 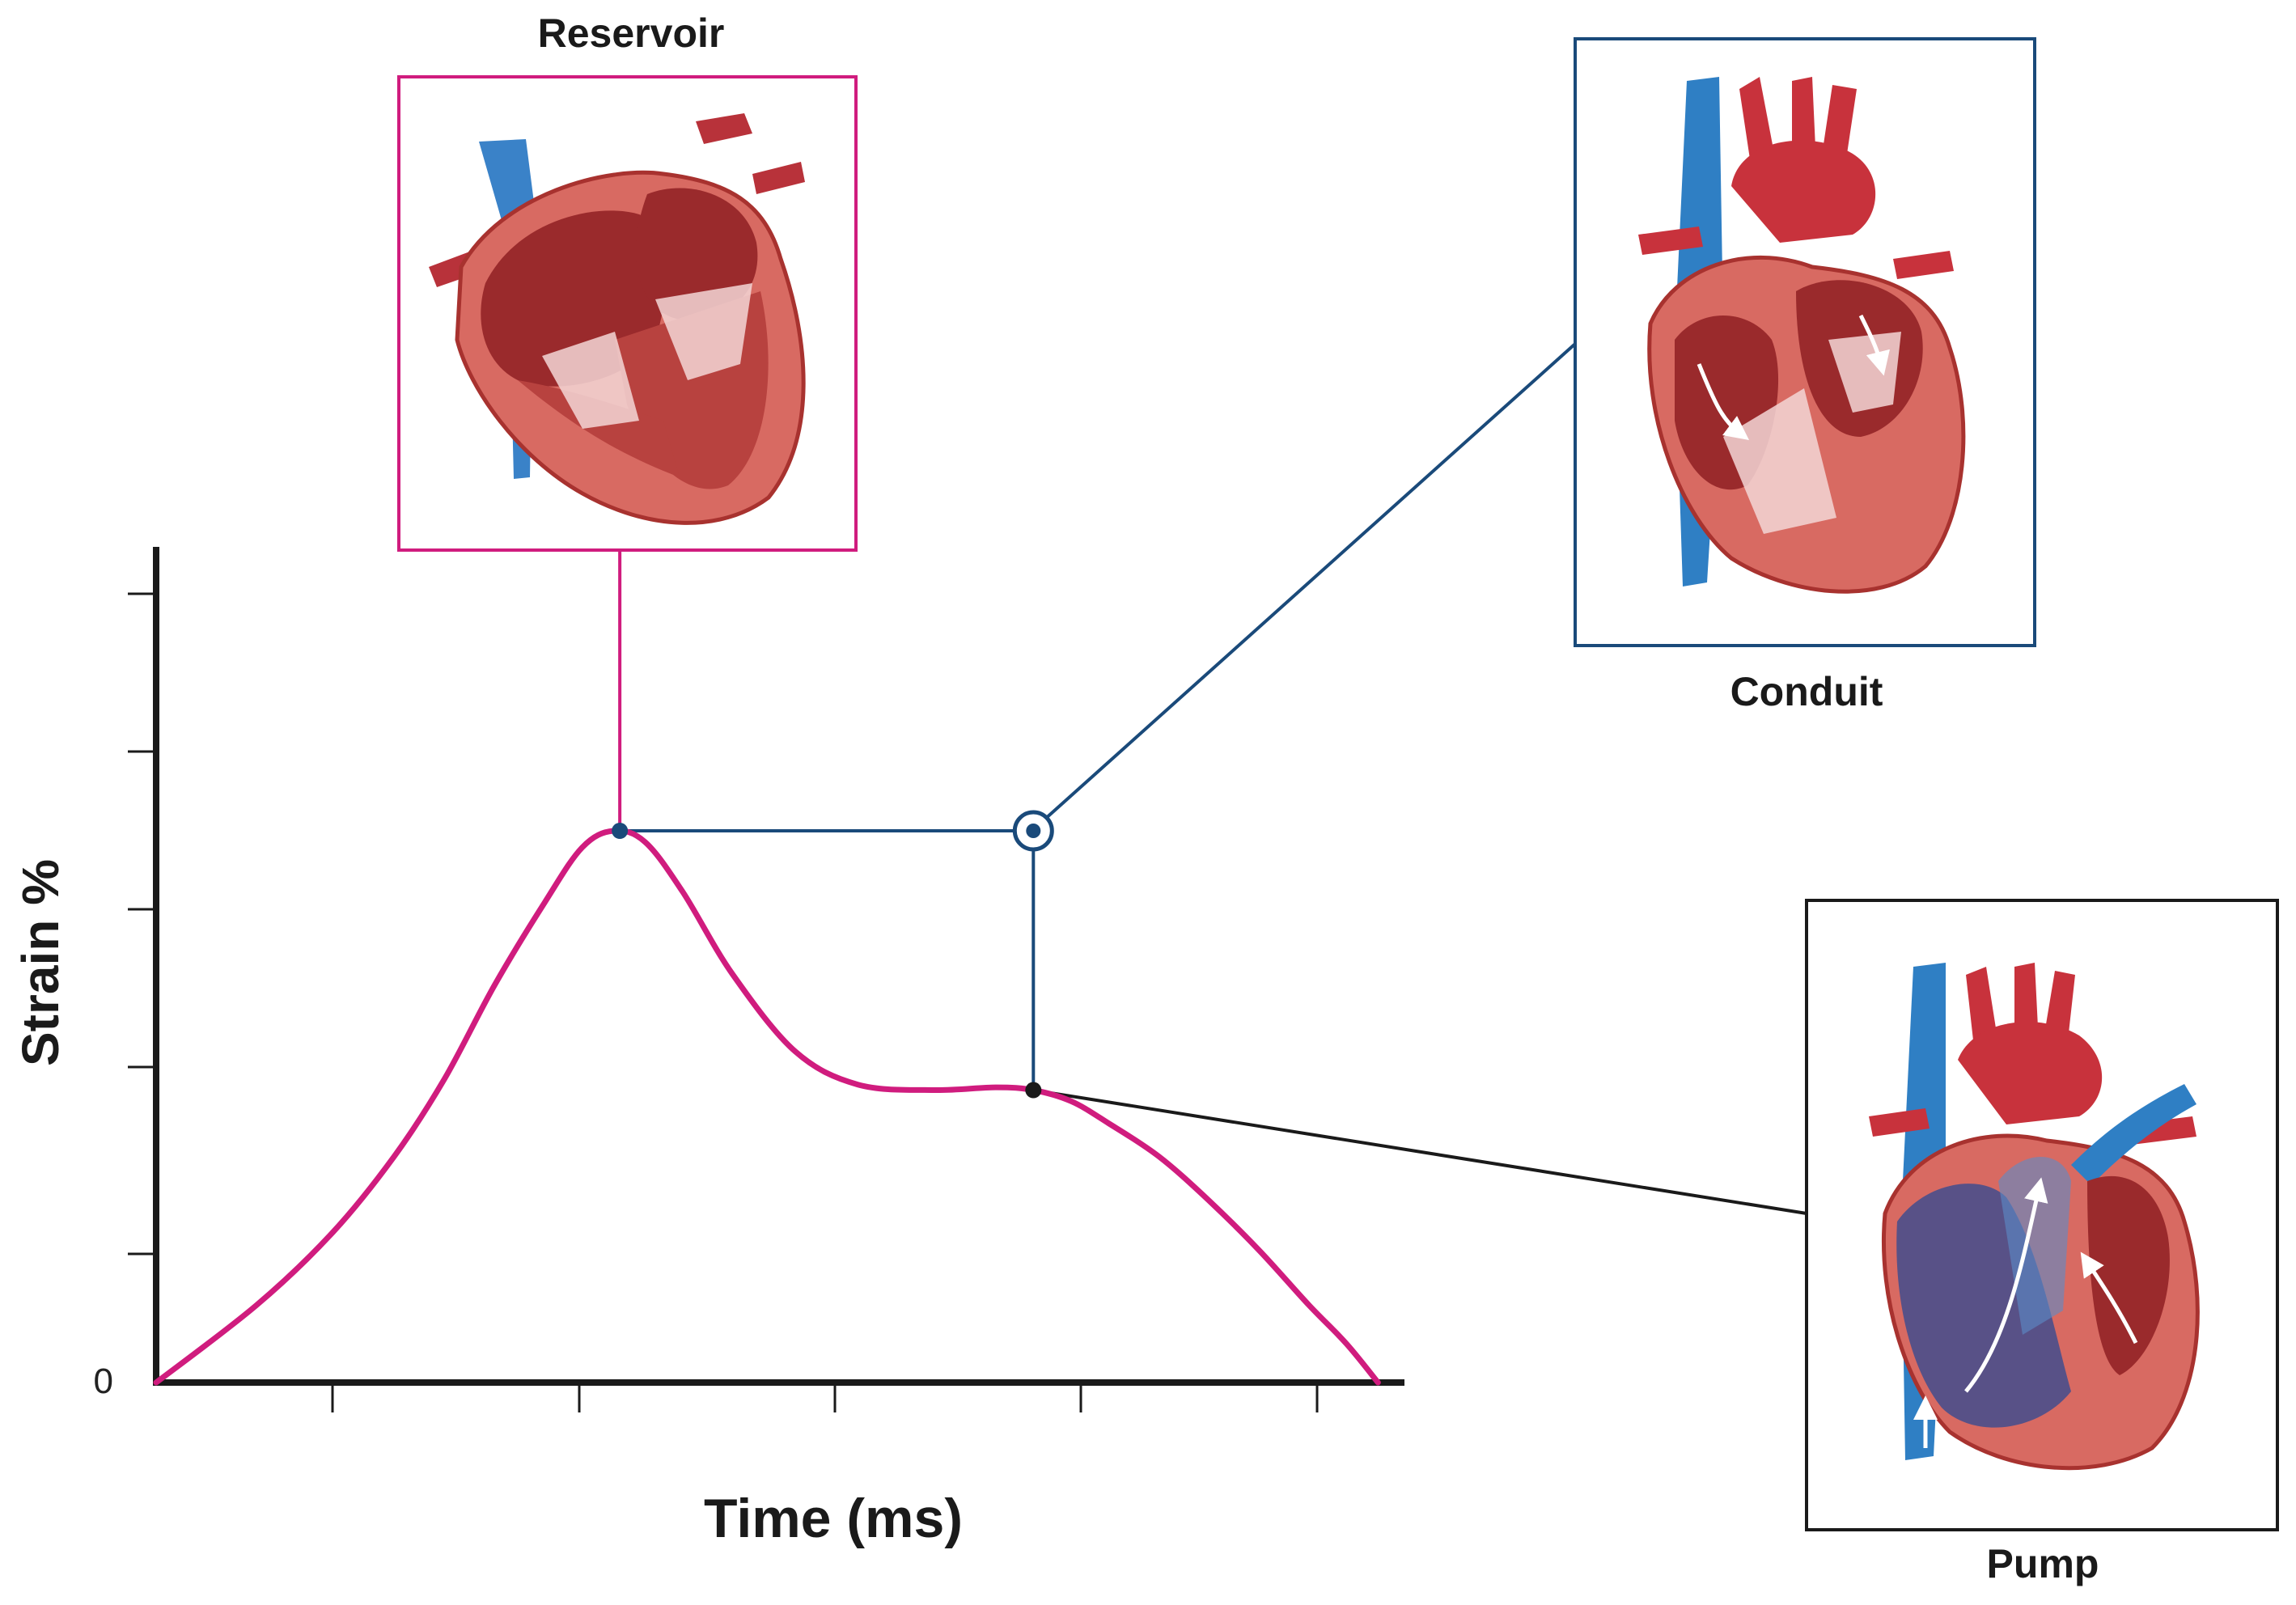 I want to click on x-axis-label: Time (ms), so click(x=833, y=1518).